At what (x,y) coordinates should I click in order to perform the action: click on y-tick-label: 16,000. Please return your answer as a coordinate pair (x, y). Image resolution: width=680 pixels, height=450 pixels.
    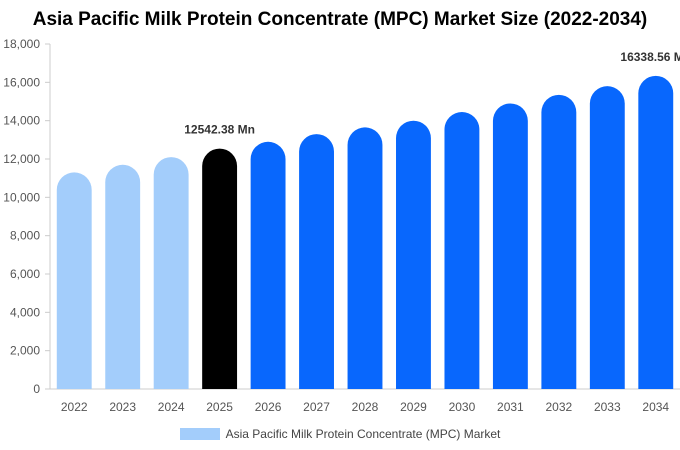
    Looking at the image, I should click on (21, 82).